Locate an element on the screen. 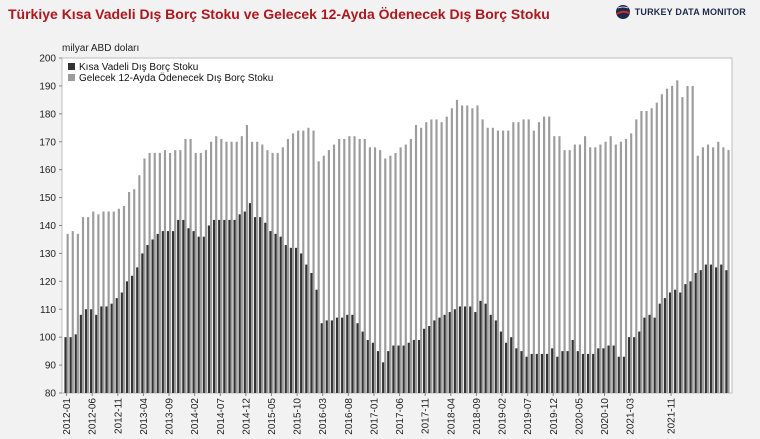 Image resolution: width=760 pixels, height=439 pixels. x-tick-label: 2018-04 is located at coordinates (451, 416).